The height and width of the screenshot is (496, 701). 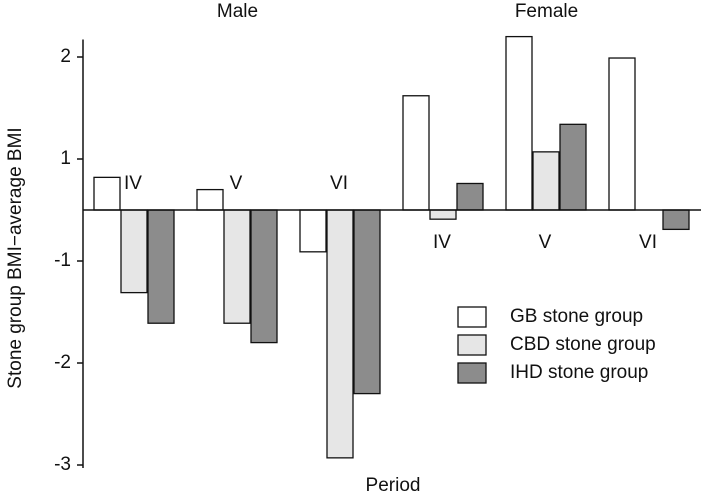 What do you see at coordinates (579, 372) in the screenshot?
I see `legend-label: IHD stone group` at bounding box center [579, 372].